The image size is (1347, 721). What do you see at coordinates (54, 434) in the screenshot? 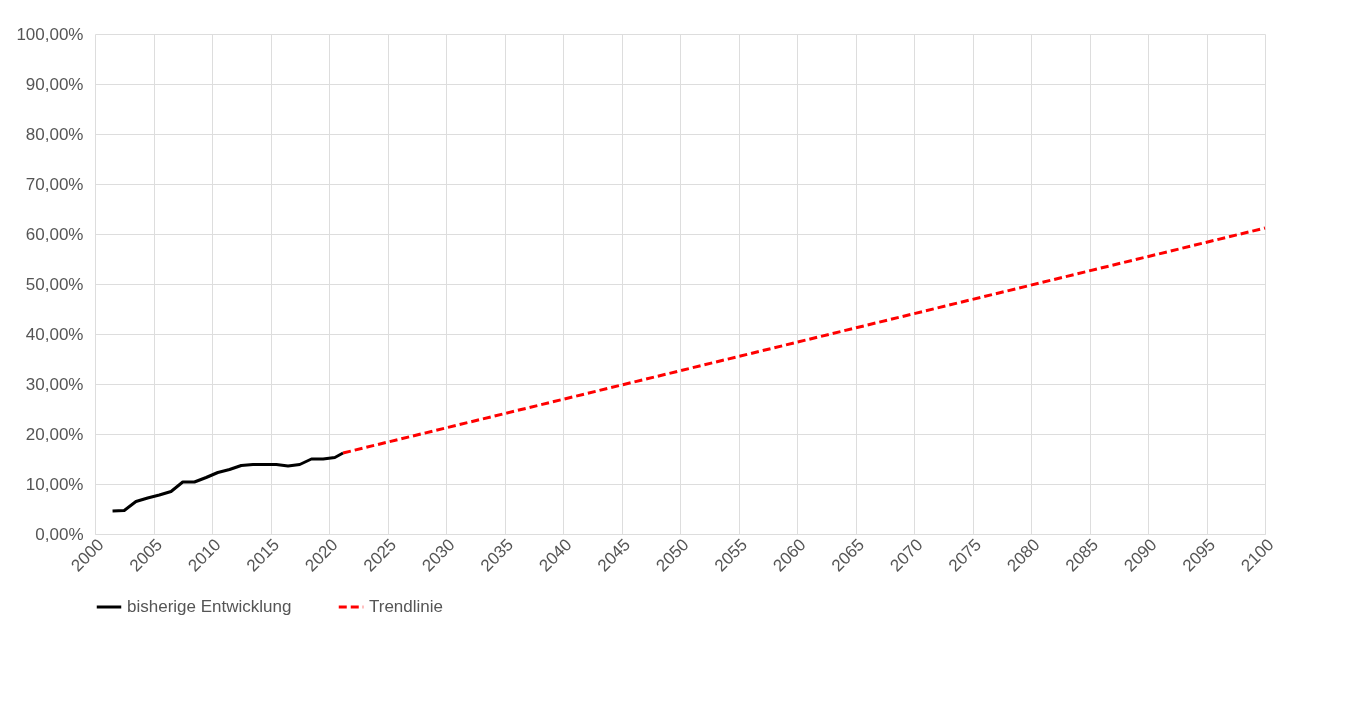
I see `y-tick-label: 20,00%` at bounding box center [54, 434].